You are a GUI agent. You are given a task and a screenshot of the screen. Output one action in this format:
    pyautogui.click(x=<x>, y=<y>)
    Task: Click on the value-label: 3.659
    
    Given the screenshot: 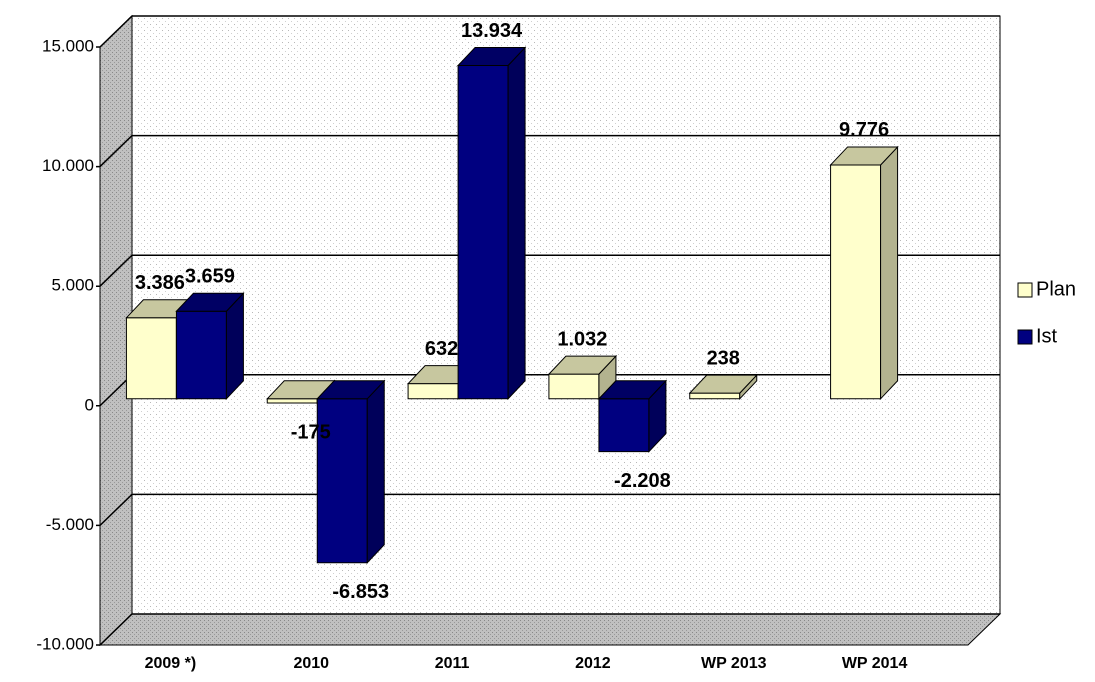 What is the action you would take?
    pyautogui.click(x=210, y=277)
    